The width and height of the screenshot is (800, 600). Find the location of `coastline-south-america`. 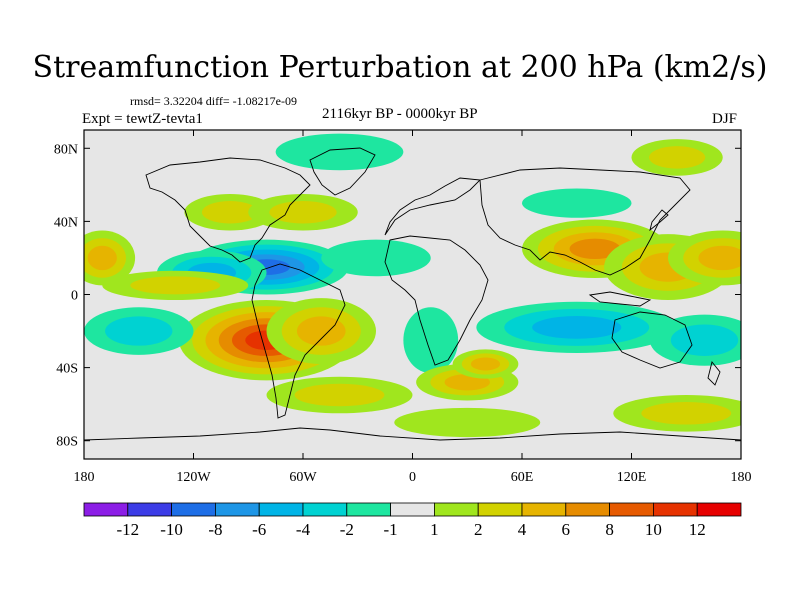

coastline-south-america is located at coordinates (298, 341).